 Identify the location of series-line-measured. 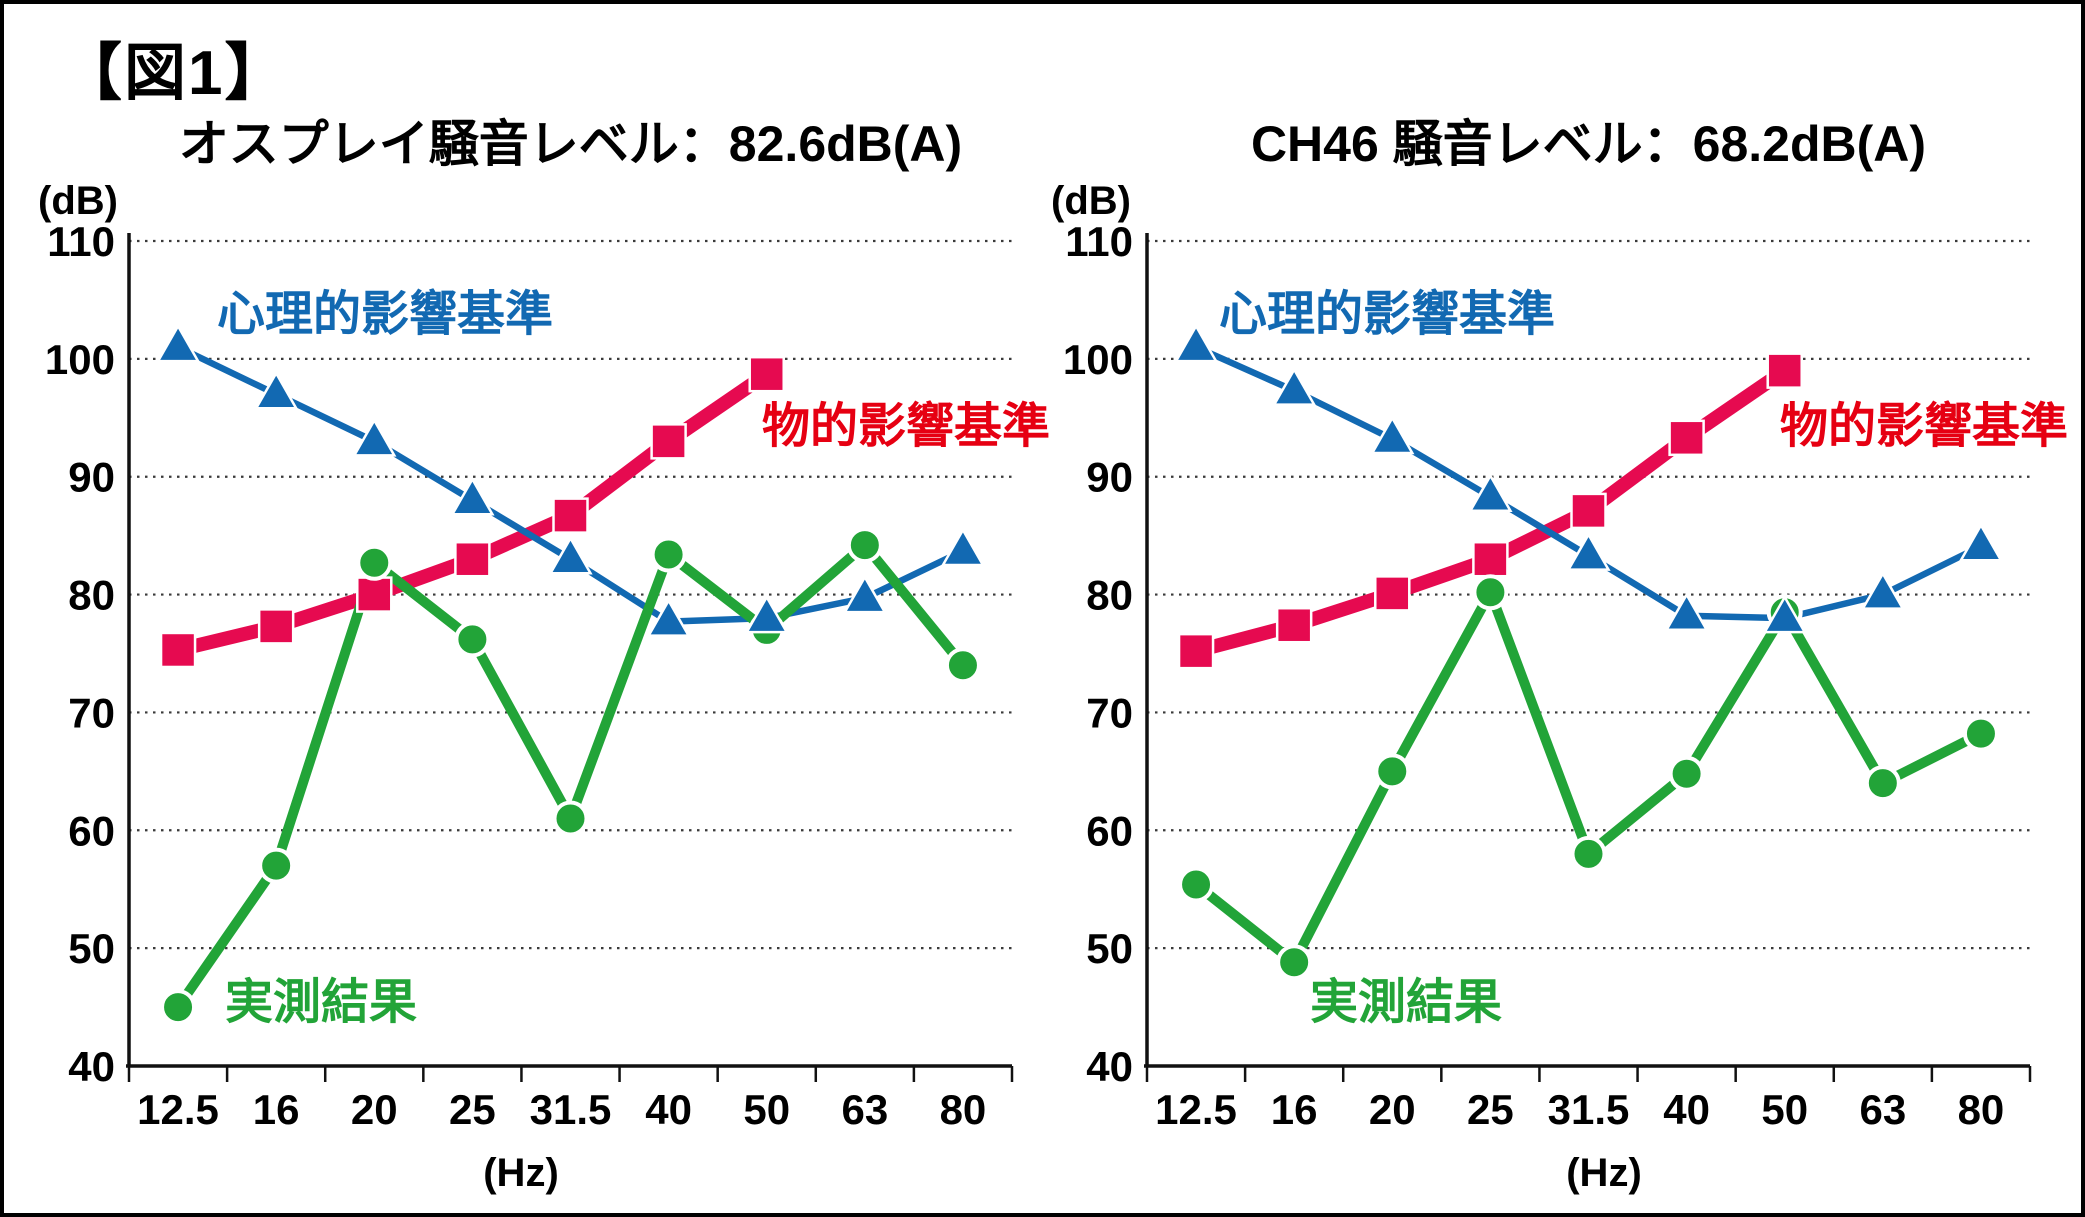
(1588, 777).